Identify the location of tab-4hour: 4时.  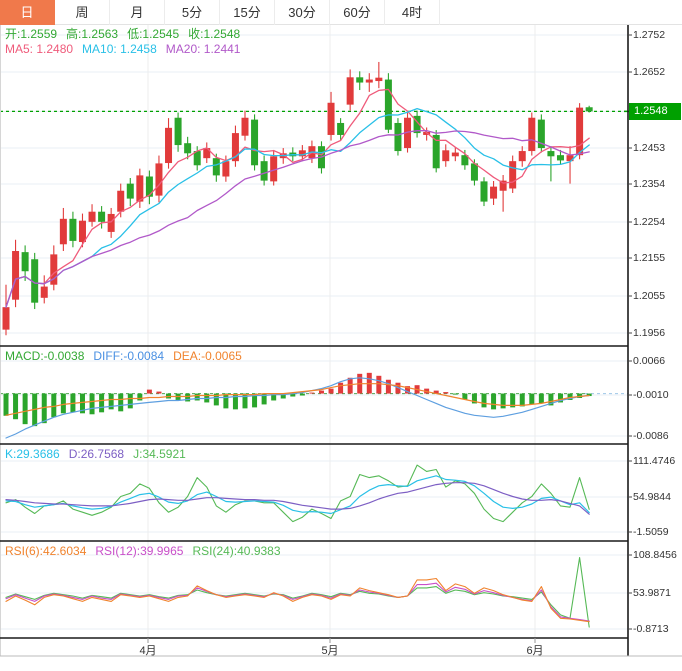
(412, 12).